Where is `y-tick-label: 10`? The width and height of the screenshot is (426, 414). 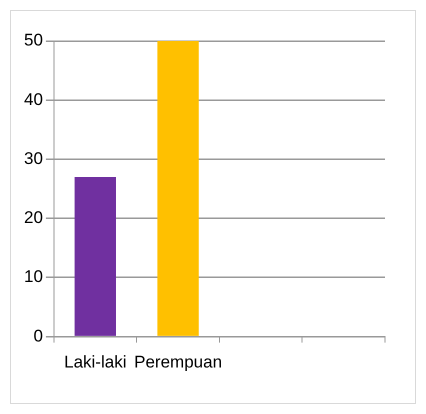
y-tick-label: 10 is located at coordinates (33, 276).